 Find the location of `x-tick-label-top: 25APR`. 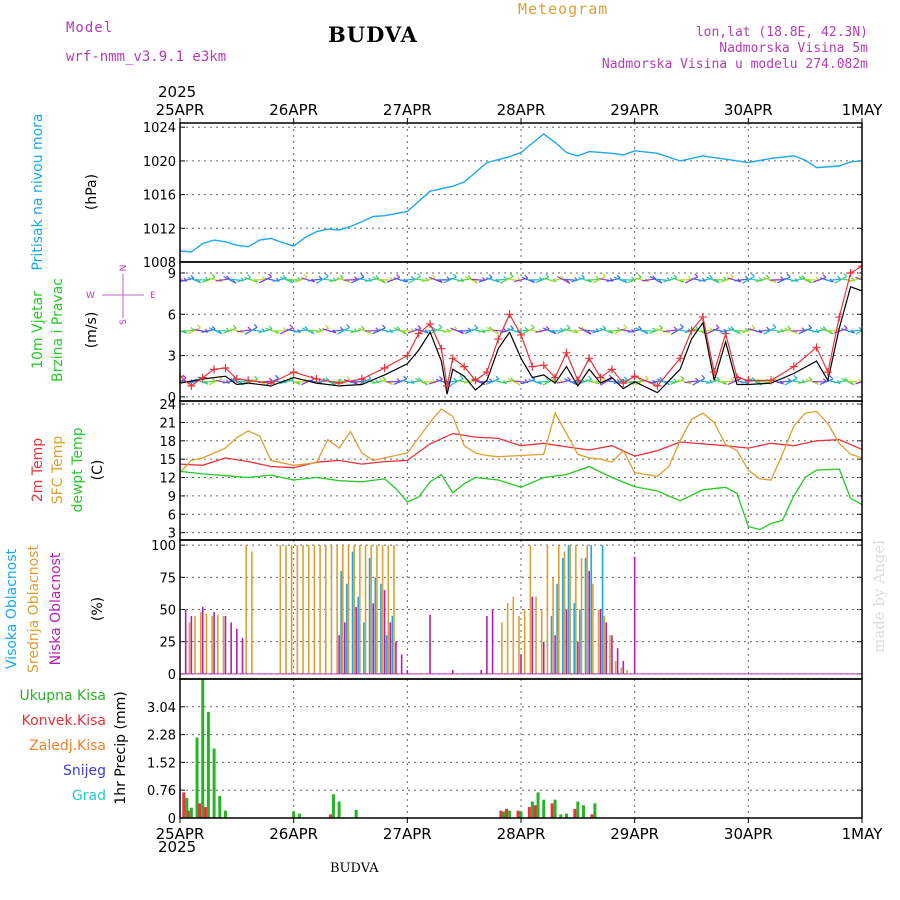

x-tick-label-top: 25APR is located at coordinates (180, 110).